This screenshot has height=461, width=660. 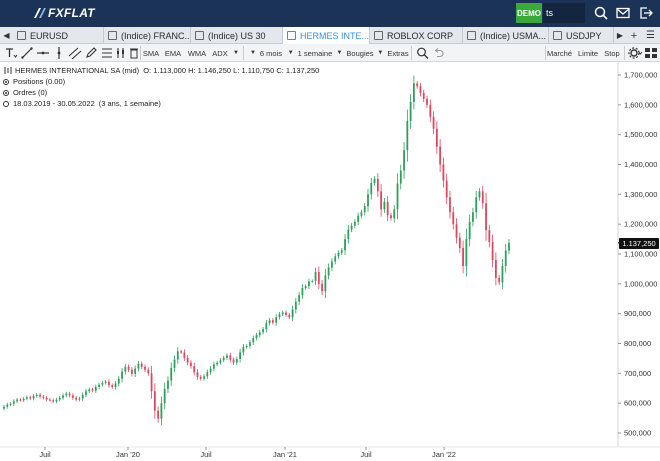 What do you see at coordinates (650, 35) in the screenshot?
I see `tabs-menu-button: ☰` at bounding box center [650, 35].